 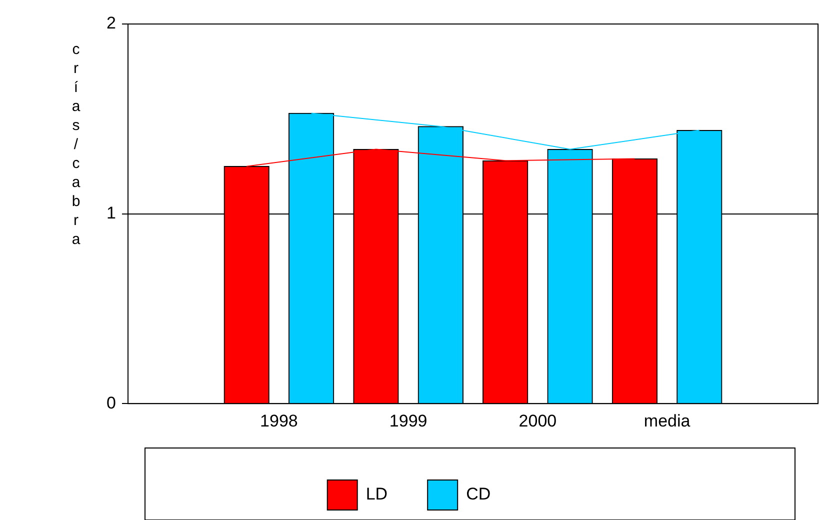 What do you see at coordinates (111, 402) in the screenshot?
I see `y-tick-label: 0` at bounding box center [111, 402].